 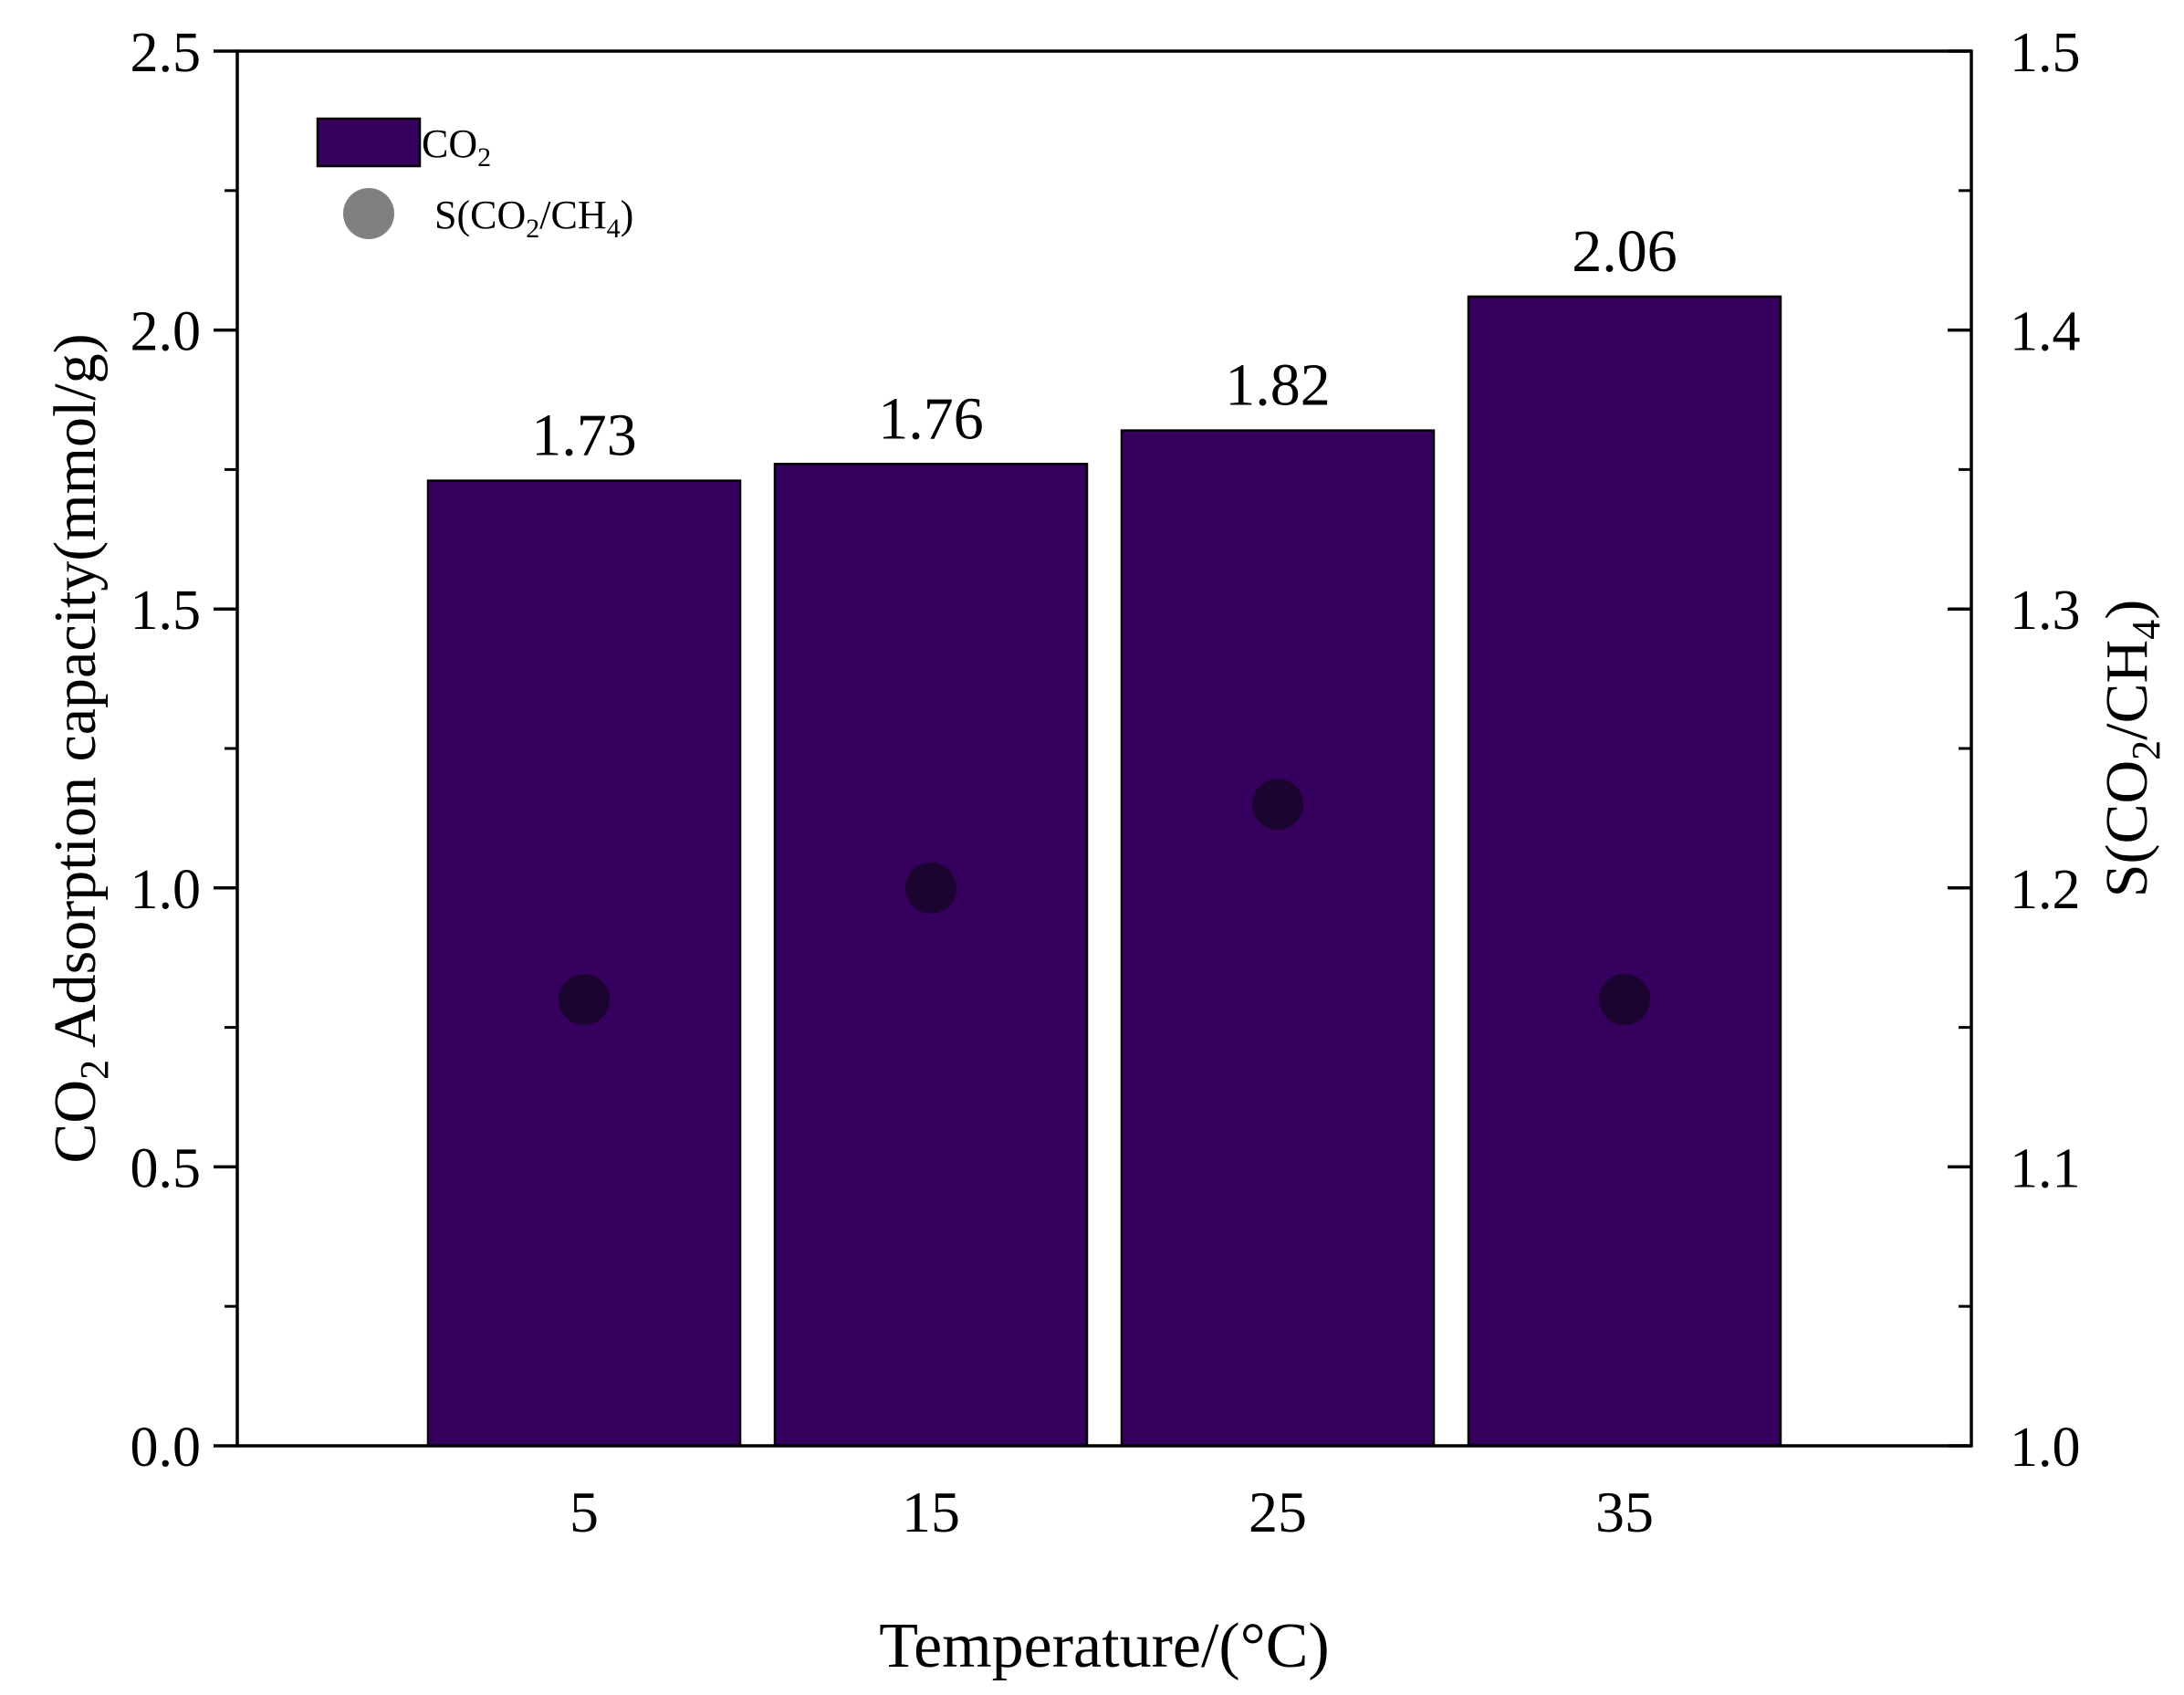 I want to click on left-axis-title: CO2 Adsorption capacity(mmol/g), so click(x=79, y=748).